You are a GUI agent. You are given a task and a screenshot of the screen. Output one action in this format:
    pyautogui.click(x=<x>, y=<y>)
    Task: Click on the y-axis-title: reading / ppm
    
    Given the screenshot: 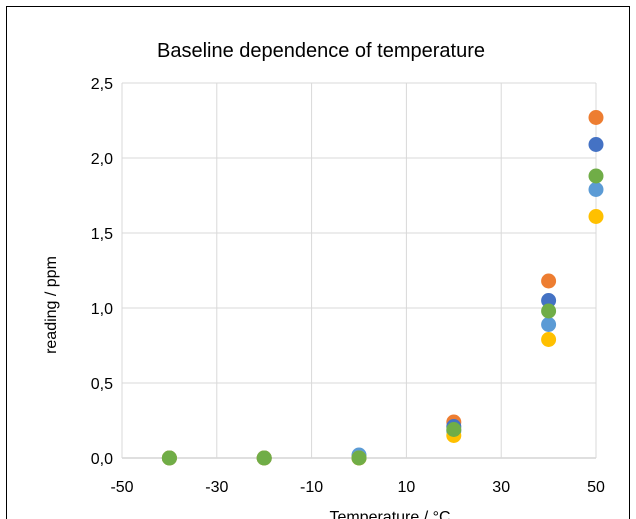 What is the action you would take?
    pyautogui.click(x=51, y=305)
    